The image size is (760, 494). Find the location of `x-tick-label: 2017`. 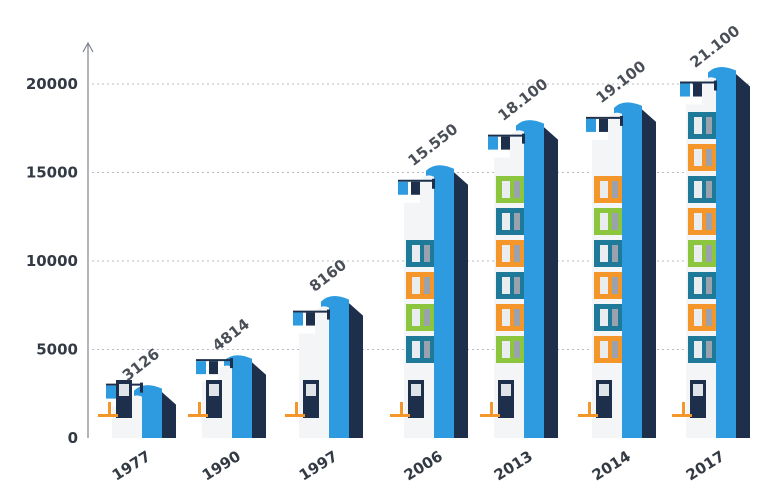

x-tick-label: 2017 is located at coordinates (705, 465).